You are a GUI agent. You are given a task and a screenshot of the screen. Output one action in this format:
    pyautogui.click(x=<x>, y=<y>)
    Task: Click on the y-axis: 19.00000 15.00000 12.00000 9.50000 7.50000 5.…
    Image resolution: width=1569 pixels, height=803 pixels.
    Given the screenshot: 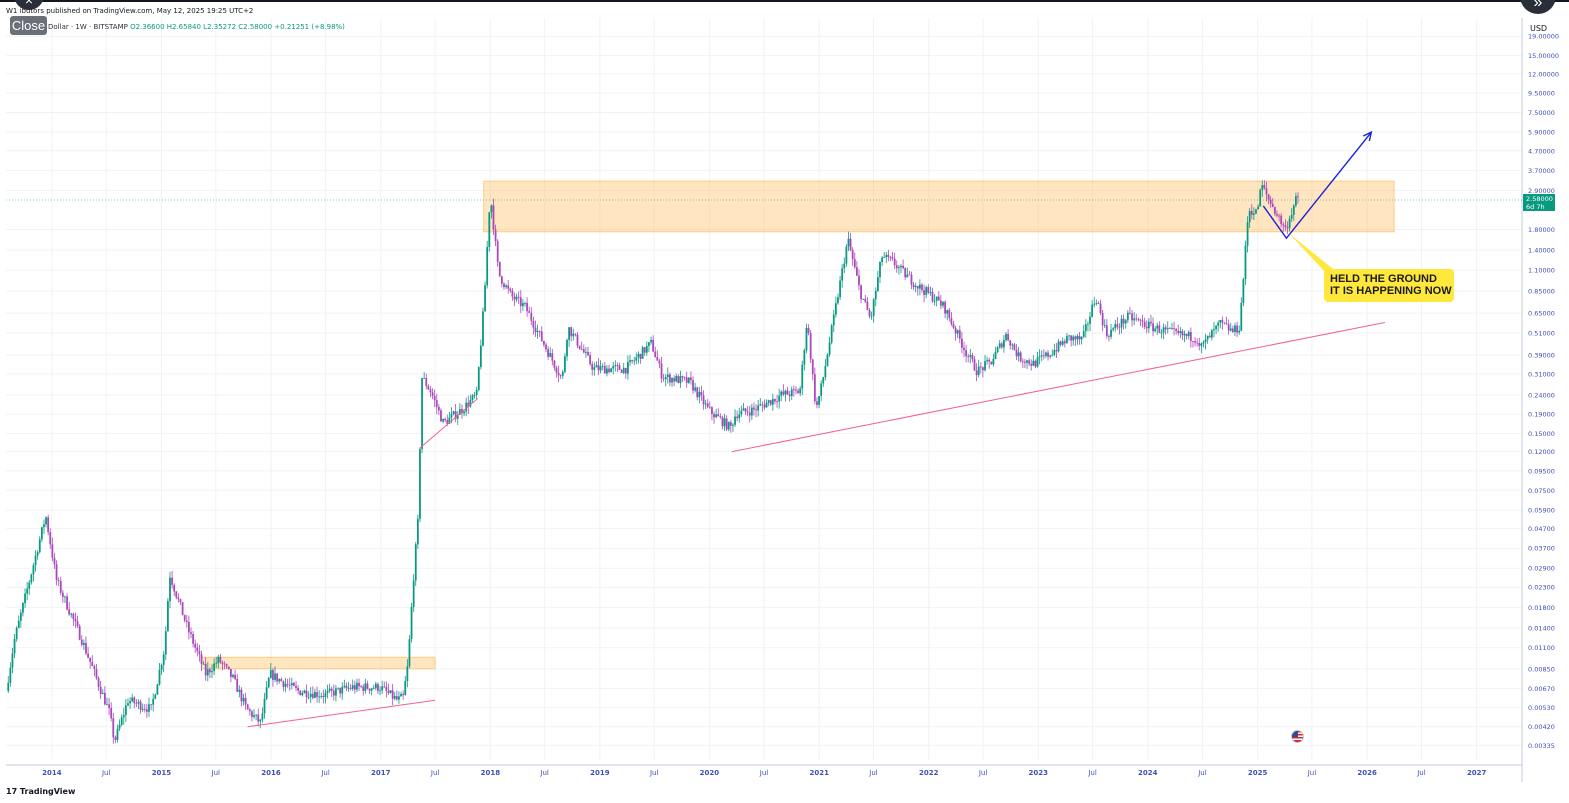 What is the action you would take?
    pyautogui.click(x=1543, y=391)
    